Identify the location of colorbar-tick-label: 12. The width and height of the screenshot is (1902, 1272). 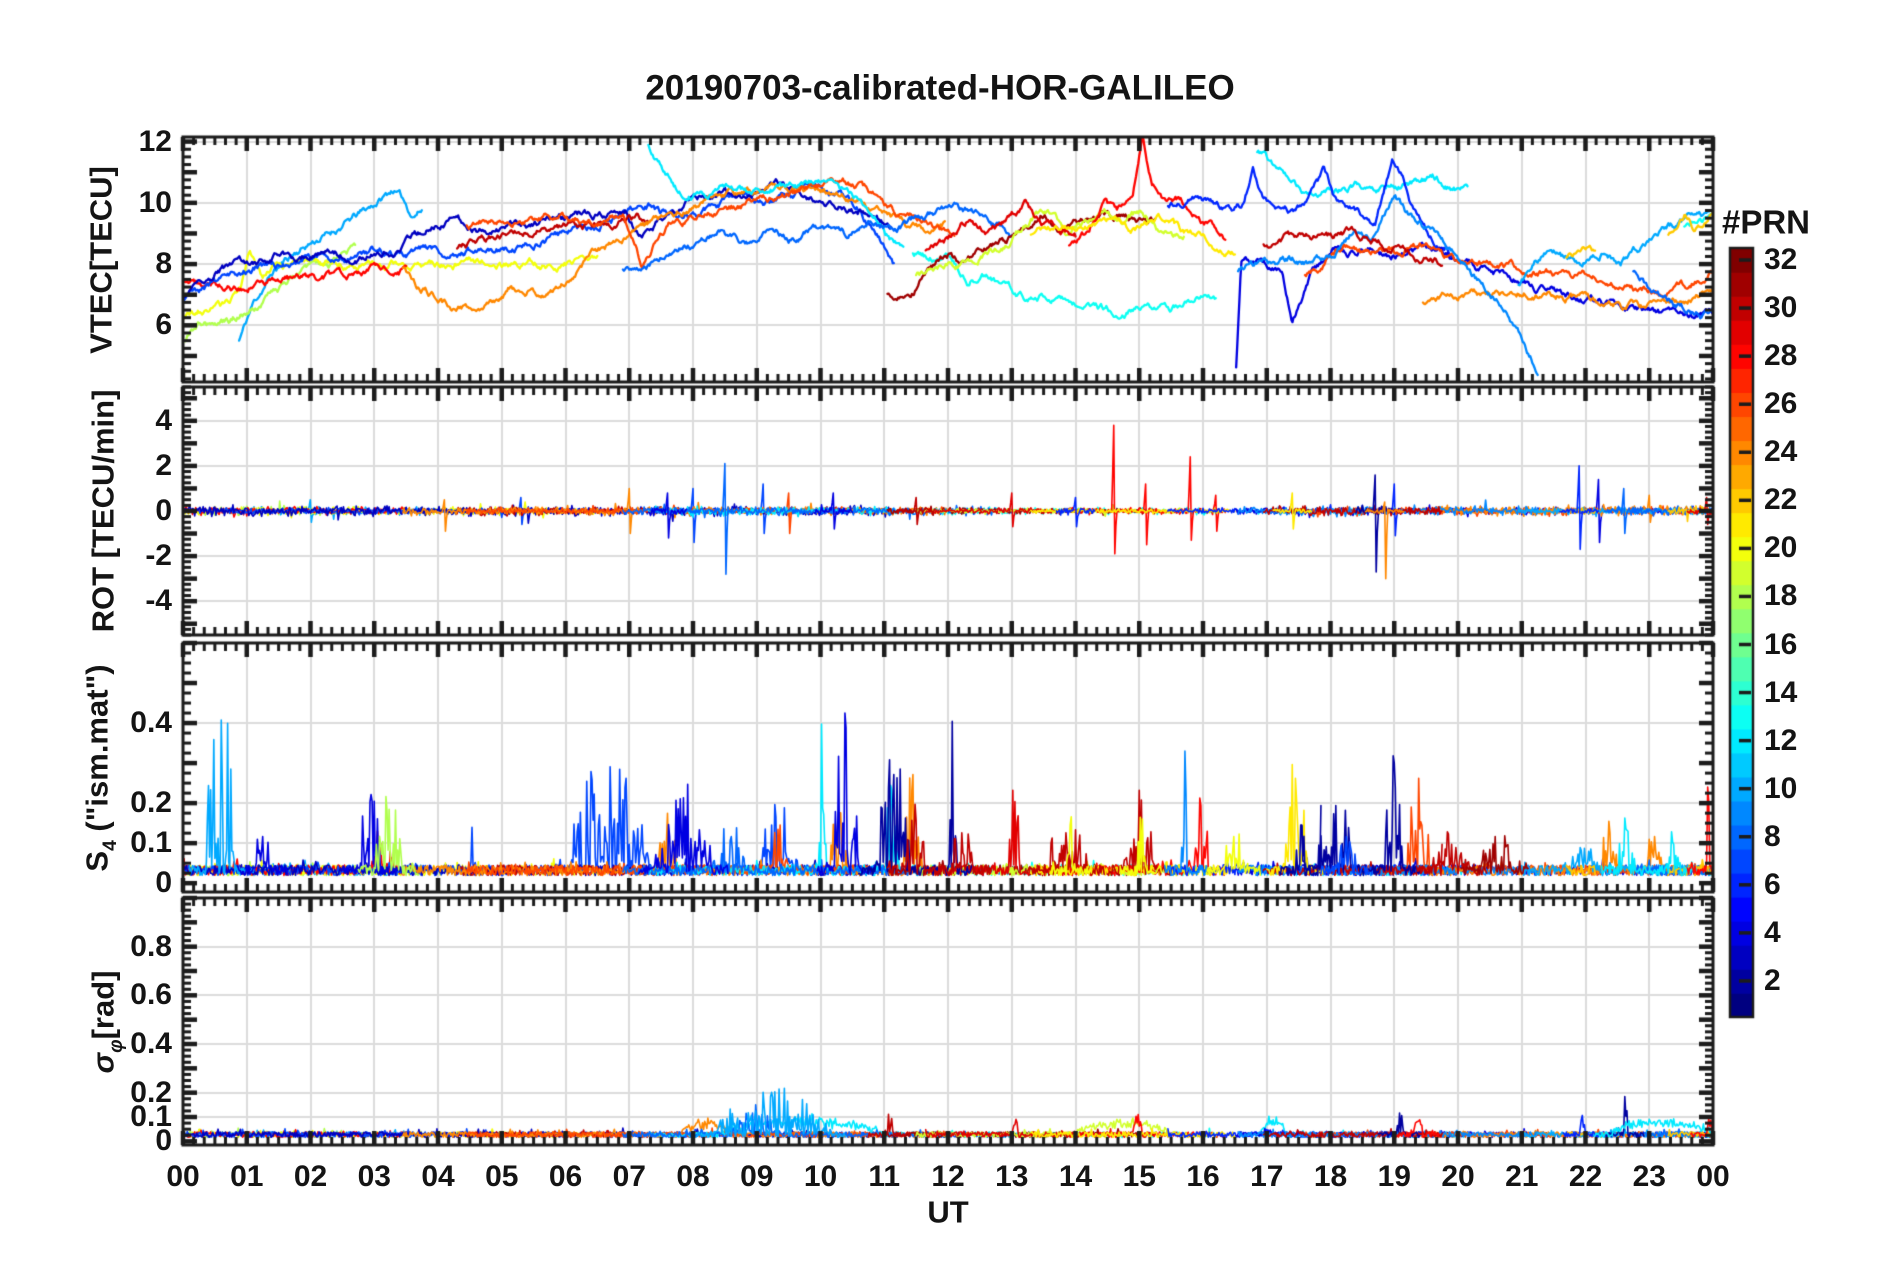
(1781, 740).